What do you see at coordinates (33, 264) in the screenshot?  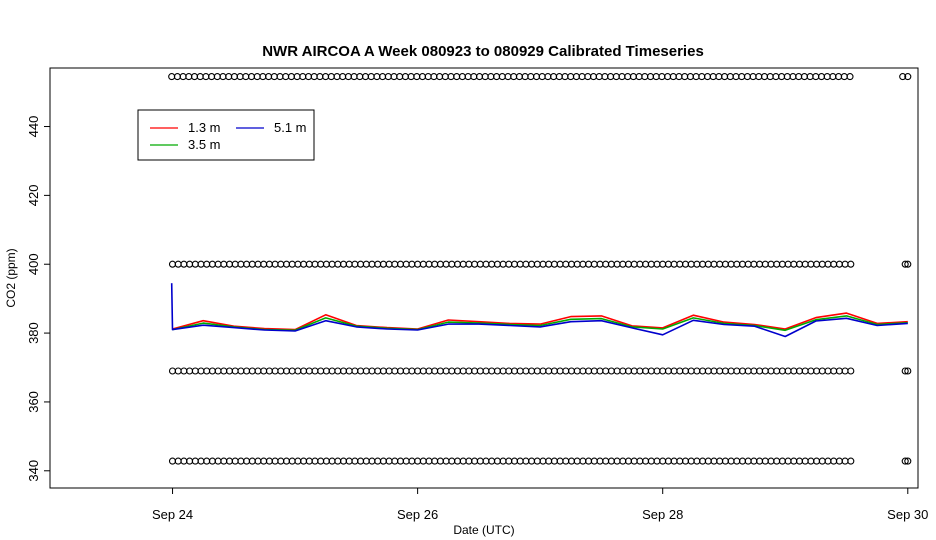 I see `y-tick-label: 400` at bounding box center [33, 264].